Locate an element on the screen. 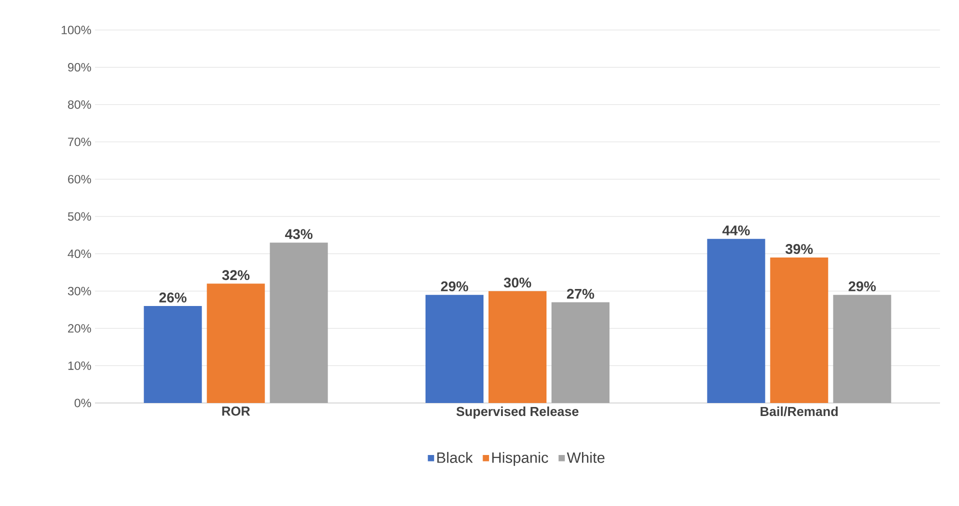 The height and width of the screenshot is (506, 959). y-tick-label: 80% is located at coordinates (80, 104).